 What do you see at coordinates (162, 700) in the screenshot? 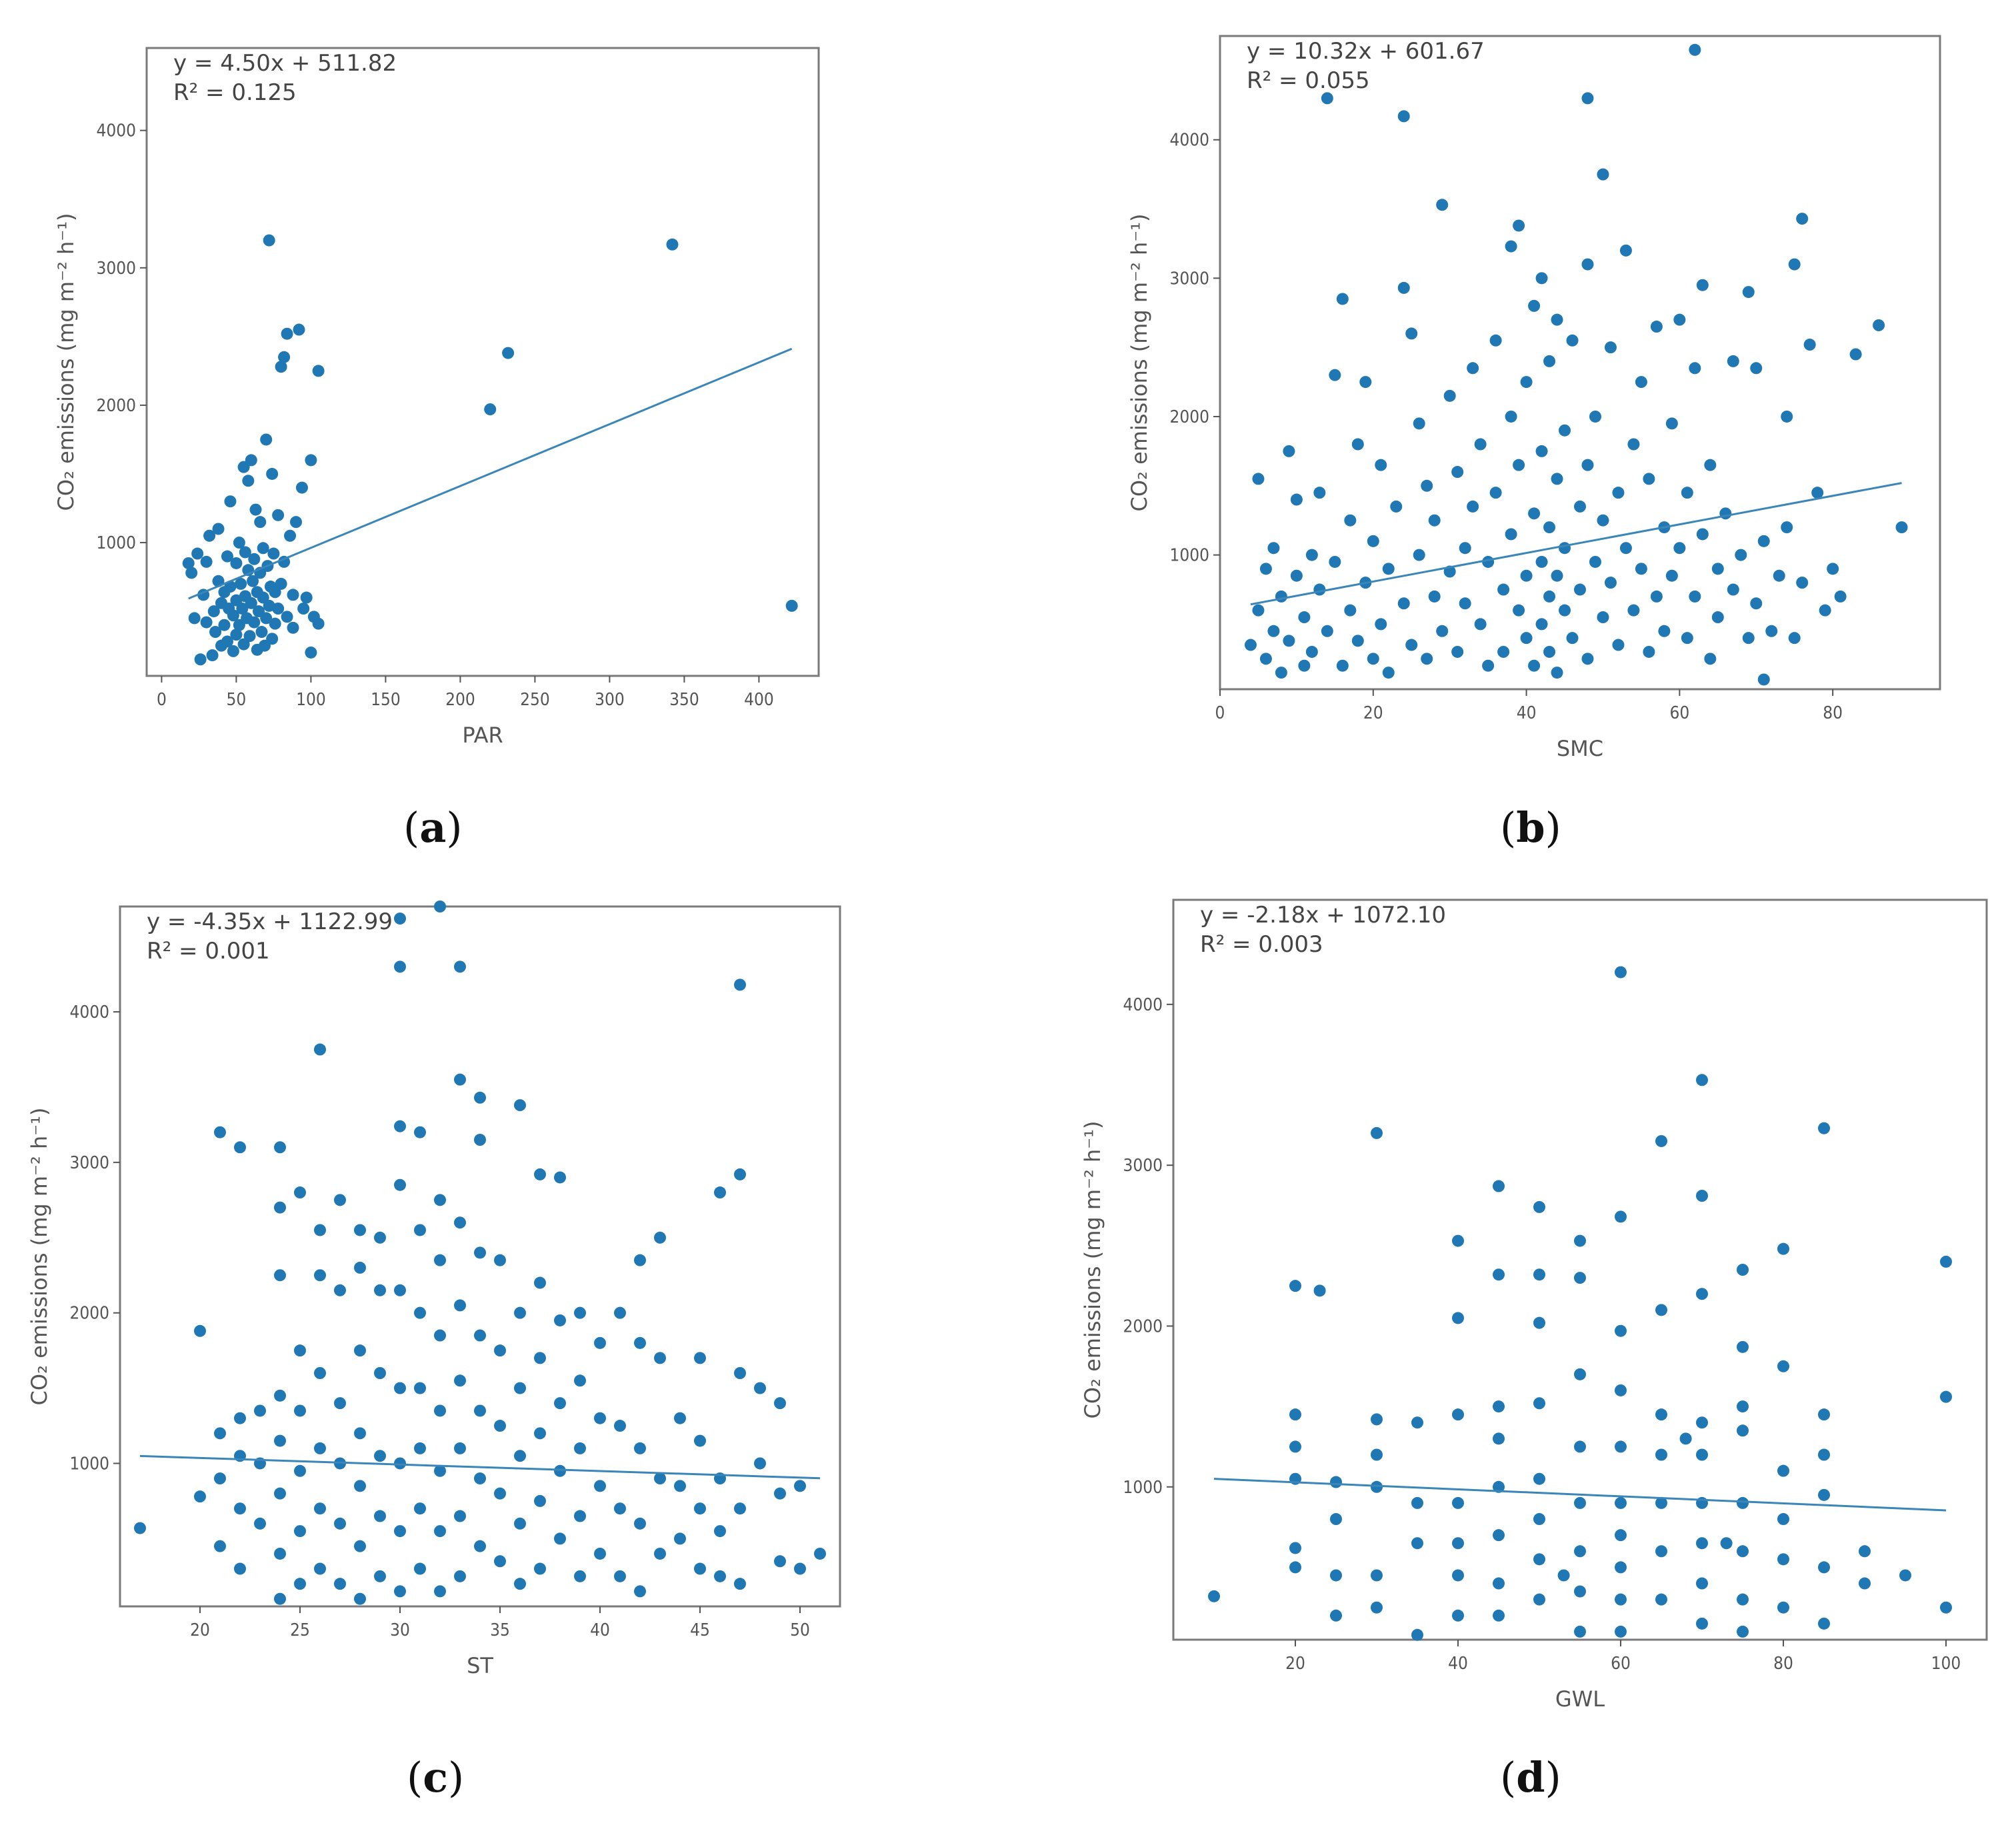
I see `x-tick-label-a: 0` at bounding box center [162, 700].